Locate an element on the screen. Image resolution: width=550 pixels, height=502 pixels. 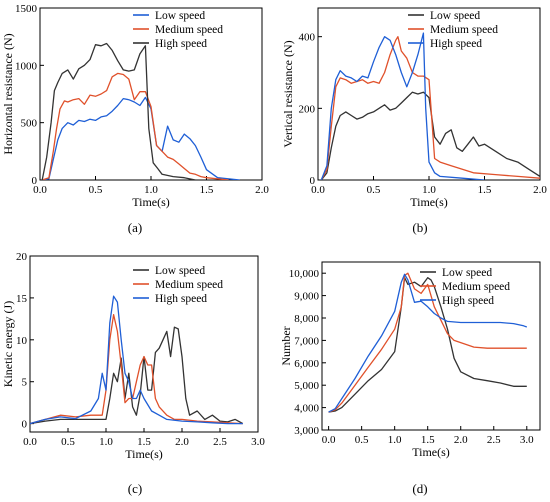
y-axis-label: Vertical resistance (N) is located at coordinates (288, 93).